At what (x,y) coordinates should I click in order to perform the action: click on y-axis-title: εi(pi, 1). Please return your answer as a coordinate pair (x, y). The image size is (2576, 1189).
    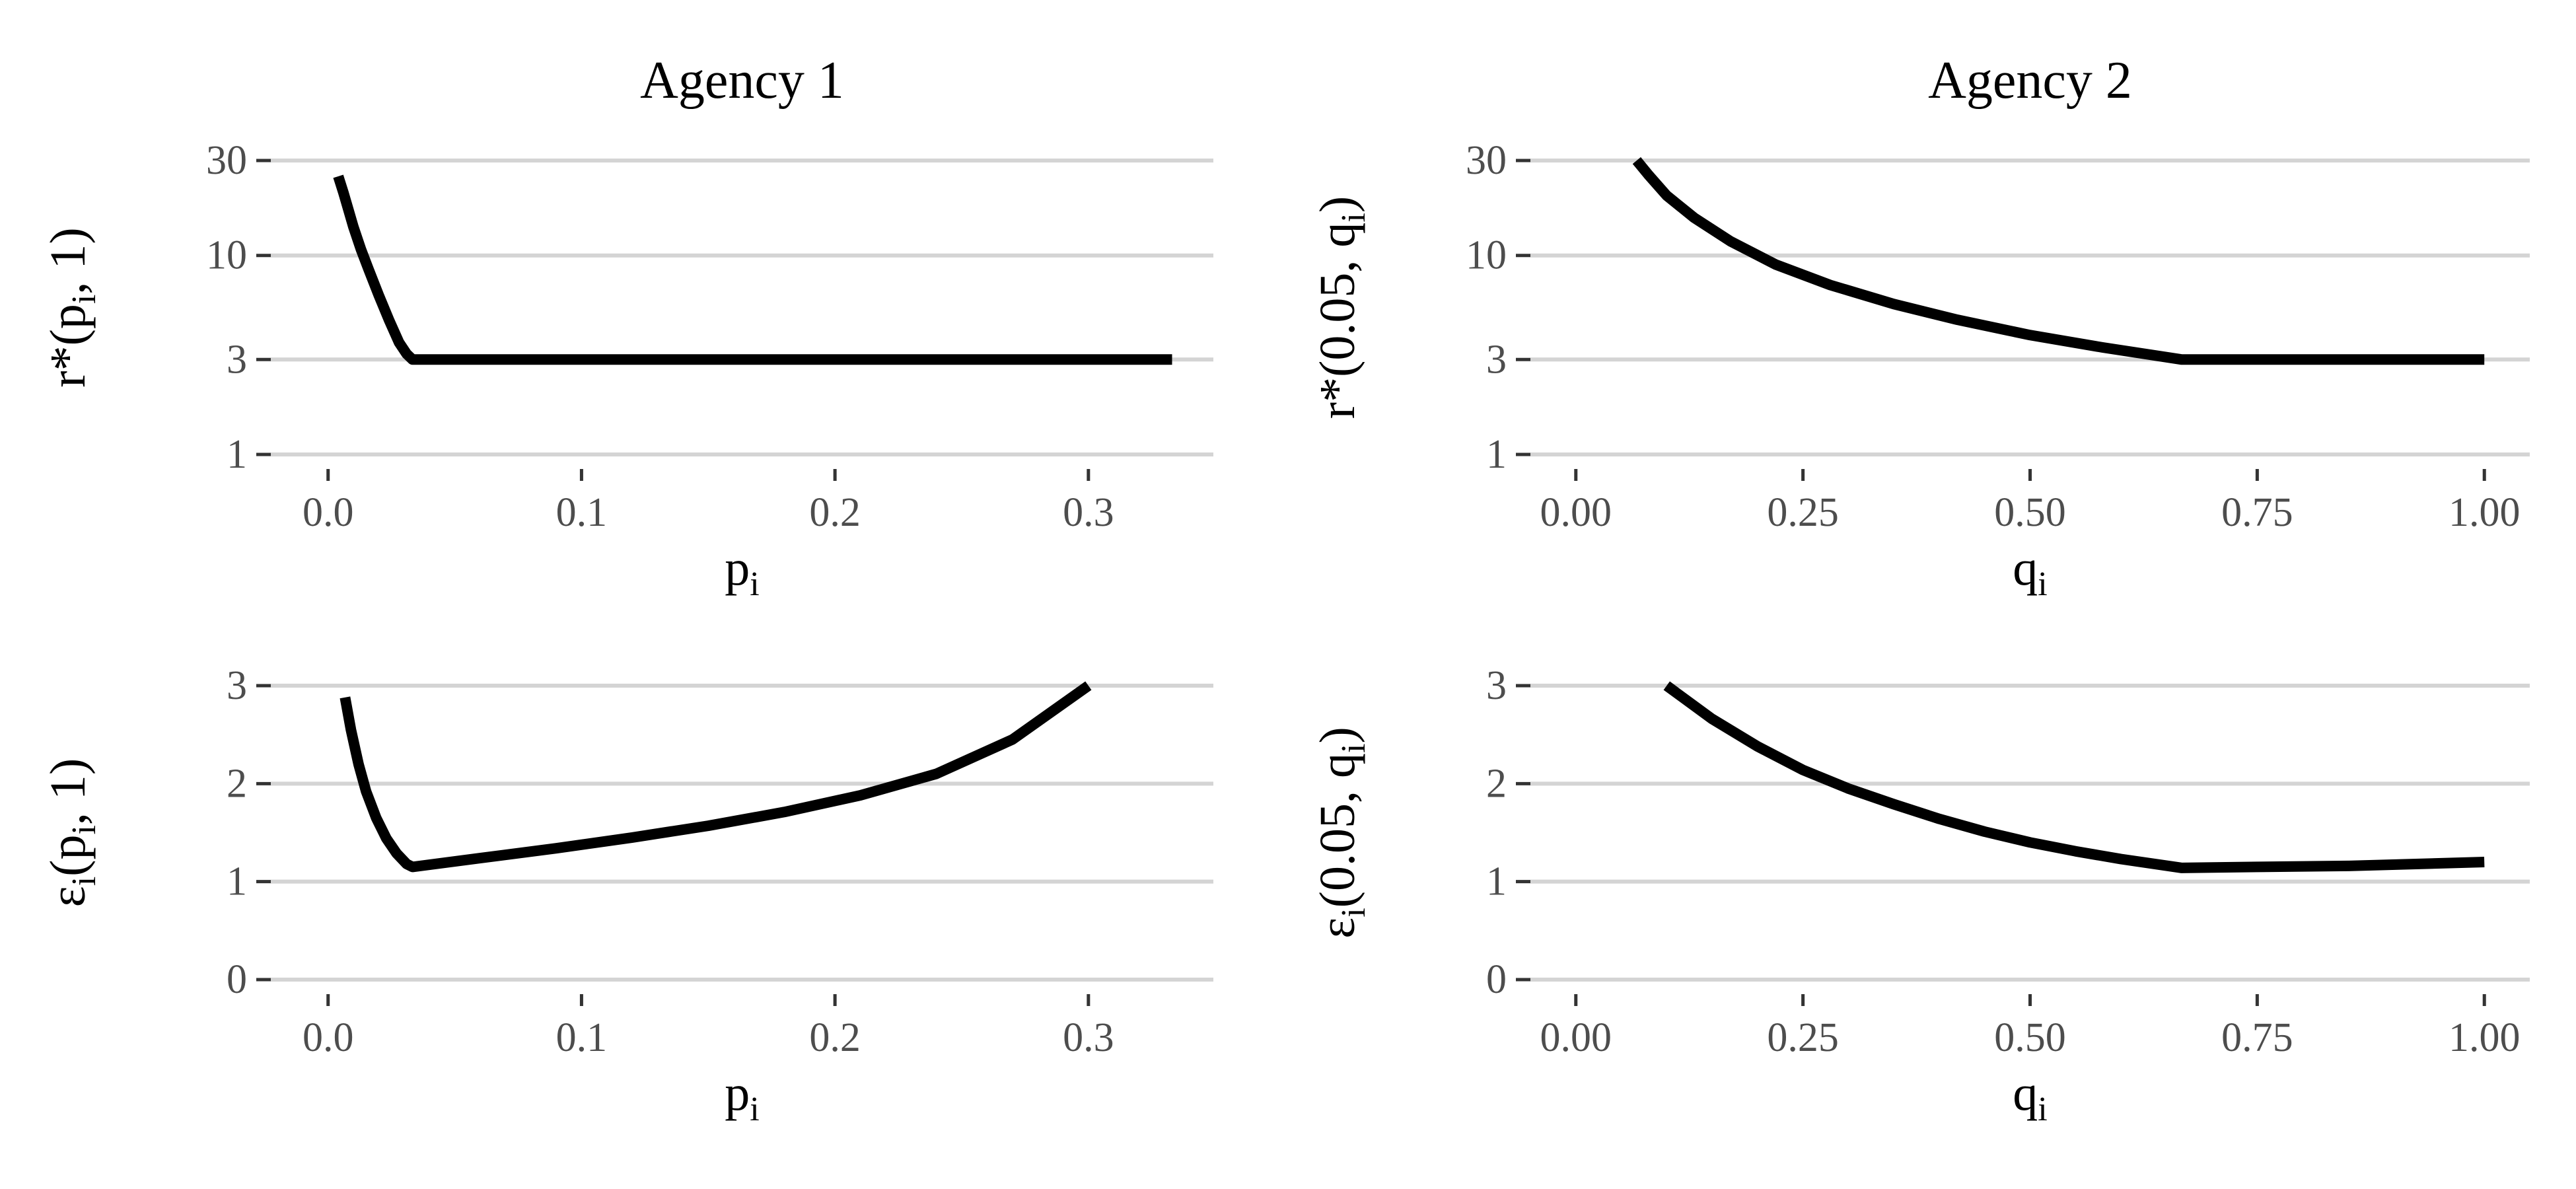
    Looking at the image, I should click on (72, 832).